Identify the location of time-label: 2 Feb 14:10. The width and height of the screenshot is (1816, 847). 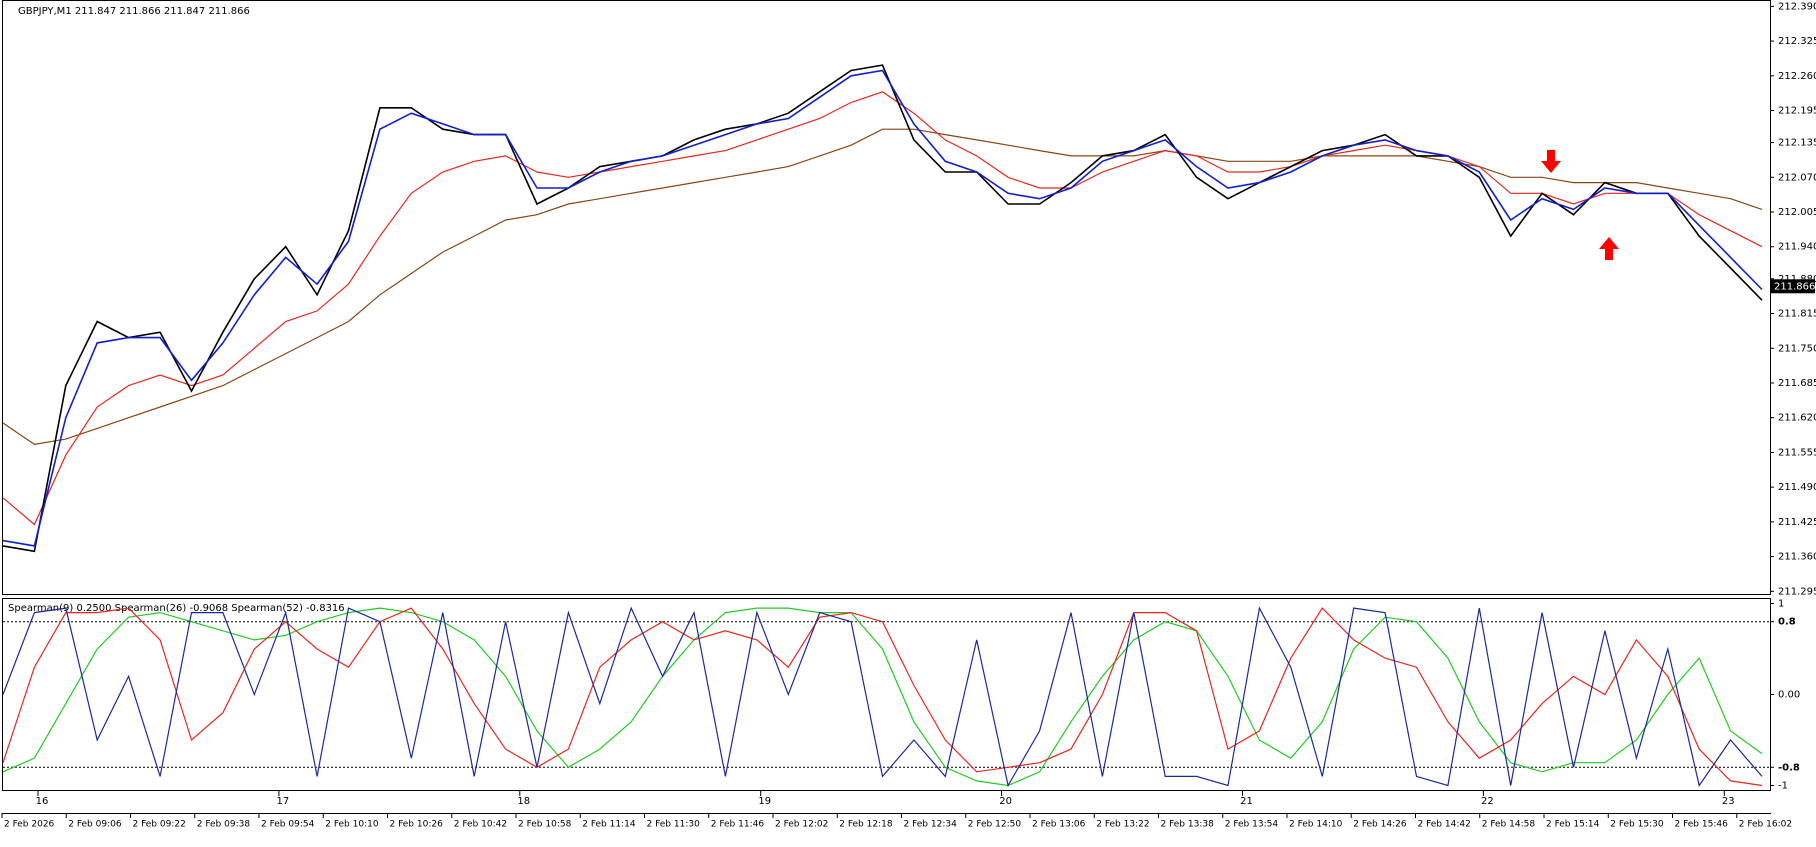
(1316, 825).